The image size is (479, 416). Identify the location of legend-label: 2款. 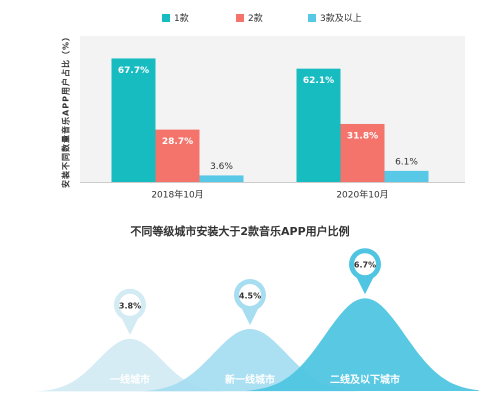
(255, 18).